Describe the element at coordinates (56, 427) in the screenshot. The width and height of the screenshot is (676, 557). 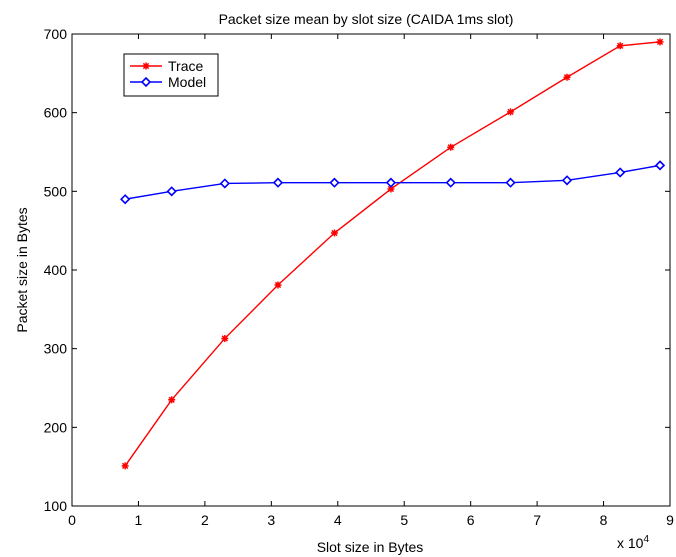
I see `y-tick-label: 200` at that location.